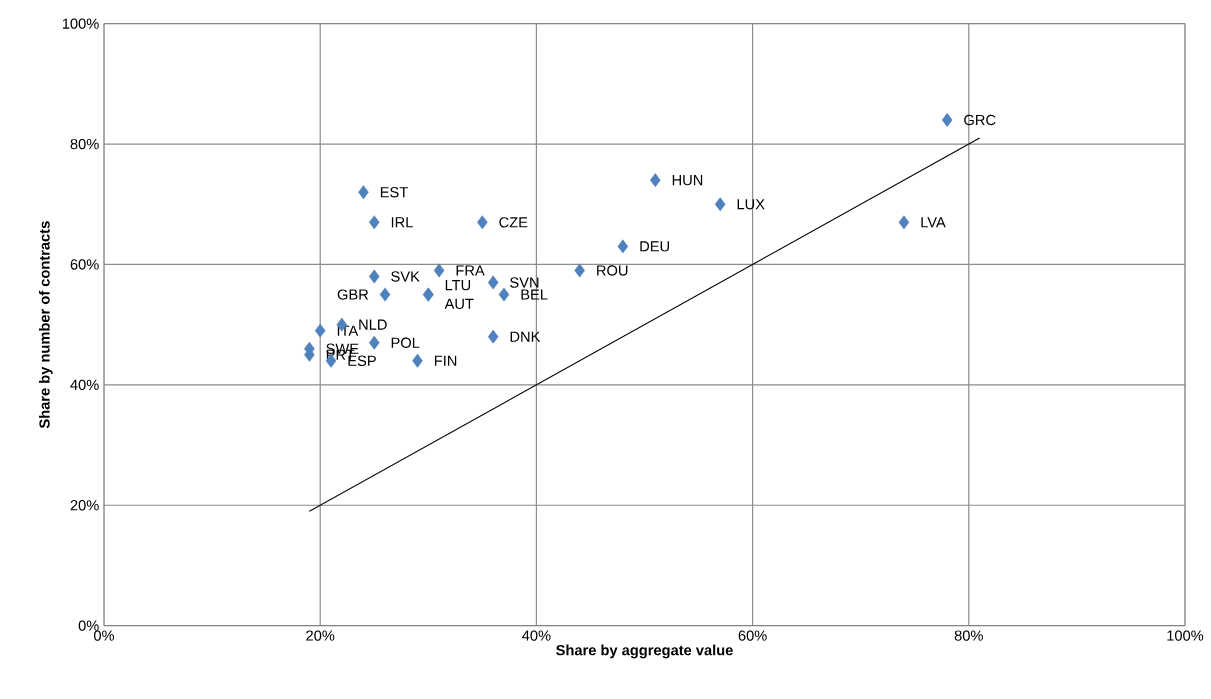 Image resolution: width=1211 pixels, height=699 pixels. What do you see at coordinates (644, 651) in the screenshot?
I see `x-axis-title: Share by aggregate value` at bounding box center [644, 651].